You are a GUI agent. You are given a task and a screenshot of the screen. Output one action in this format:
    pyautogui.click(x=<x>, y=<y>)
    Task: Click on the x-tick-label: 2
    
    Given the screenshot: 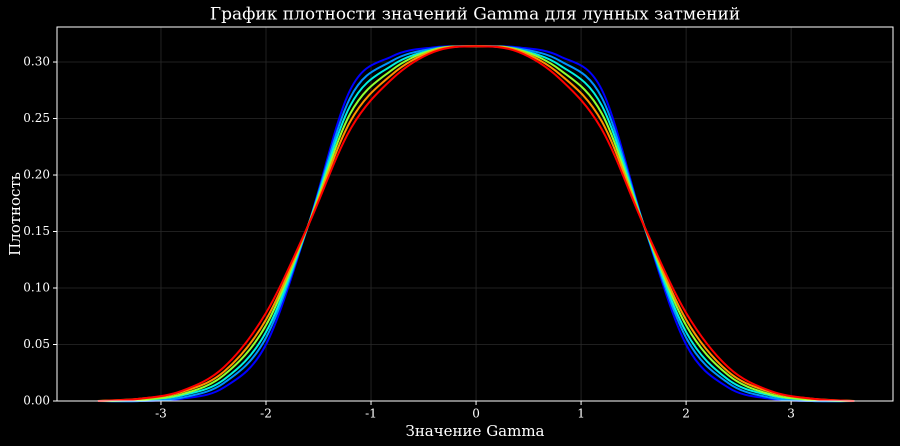 What is the action you would take?
    pyautogui.click(x=686, y=414)
    